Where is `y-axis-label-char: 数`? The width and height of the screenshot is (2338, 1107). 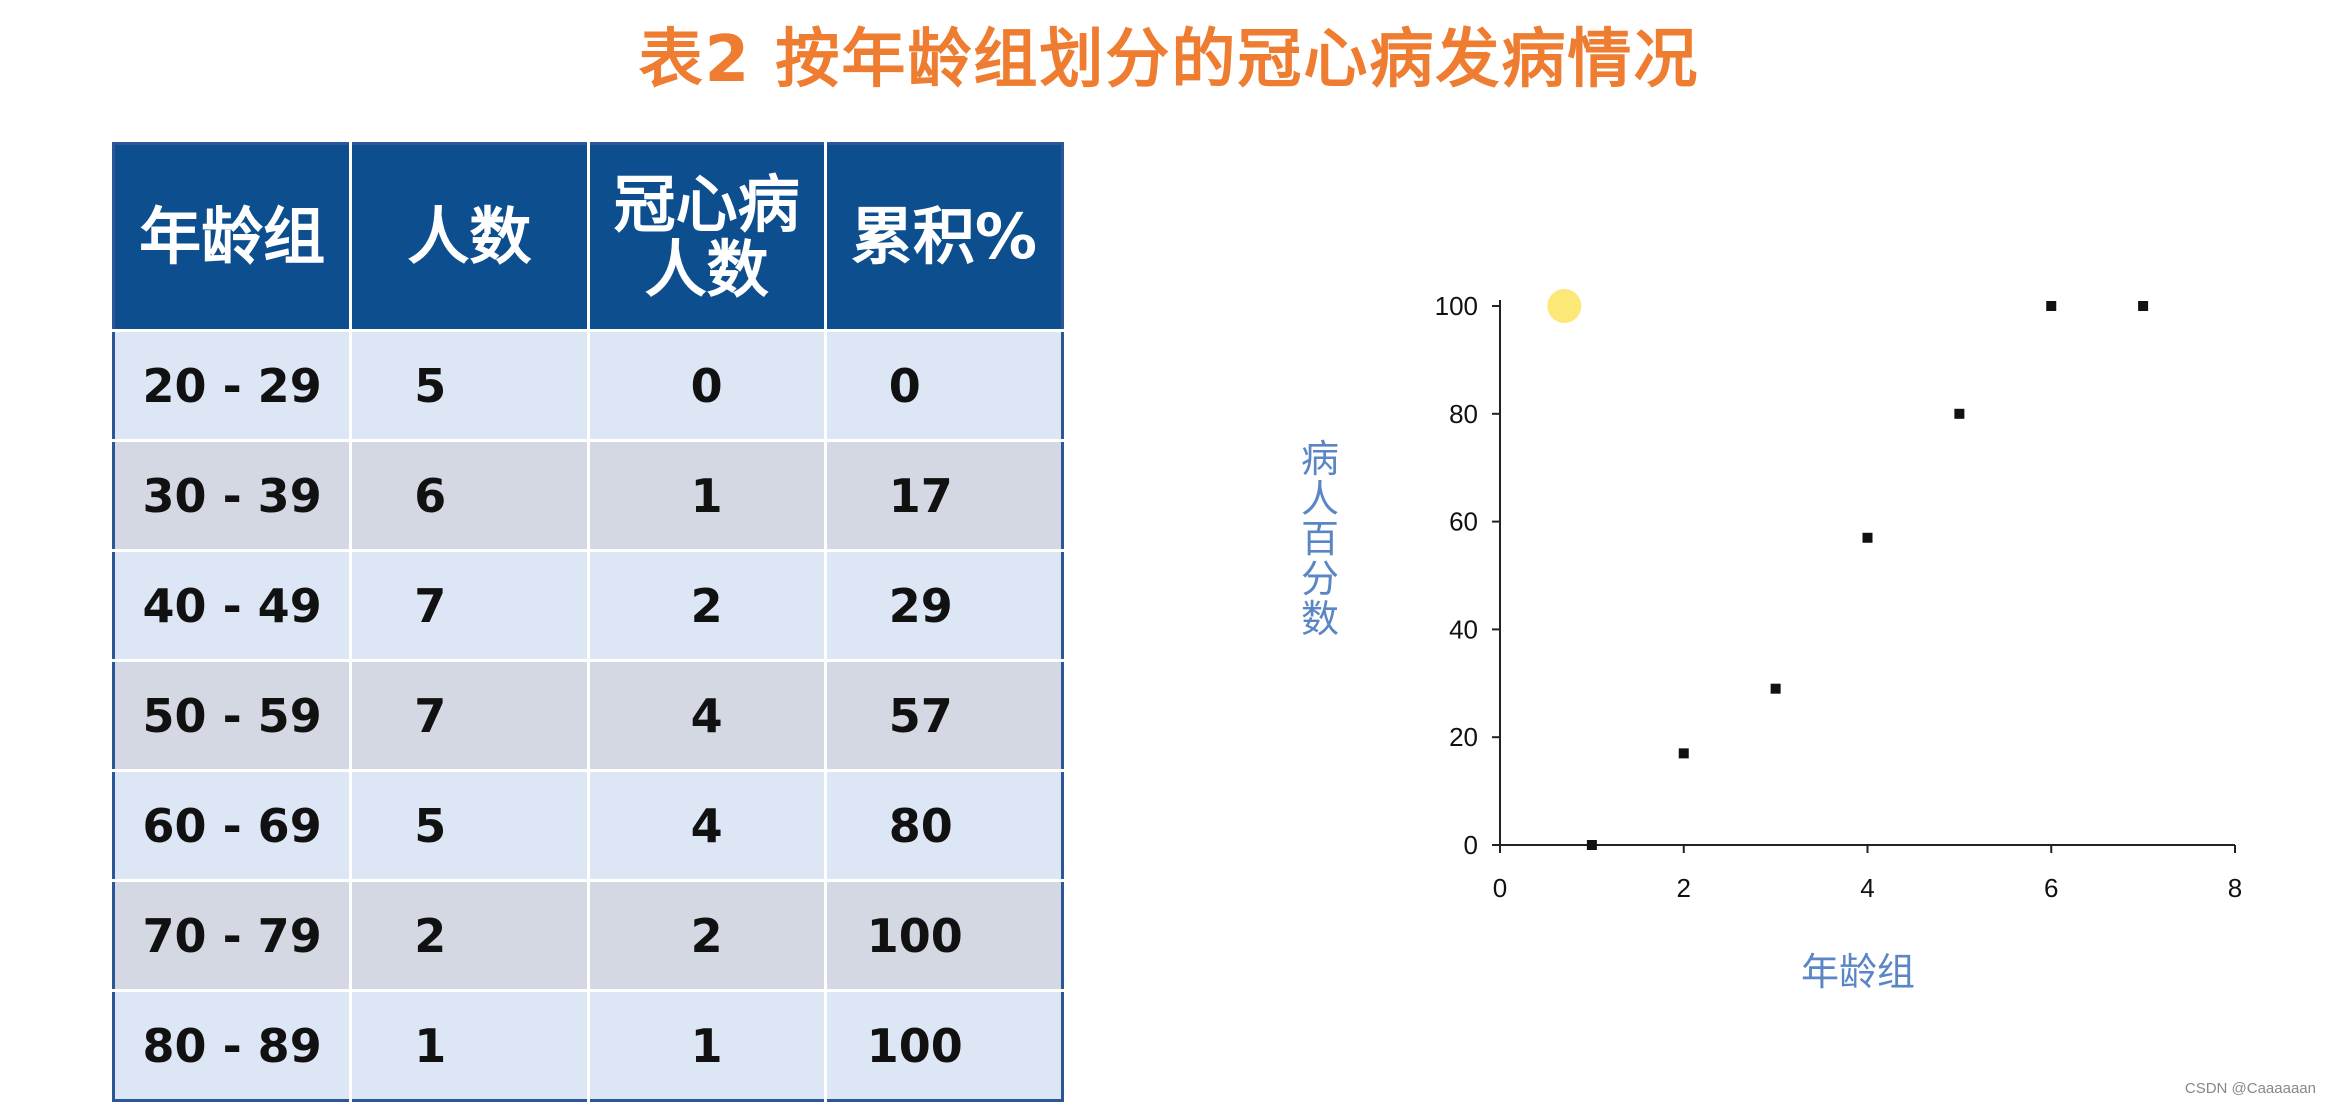
y-axis-label-char: 数 is located at coordinates (1320, 619).